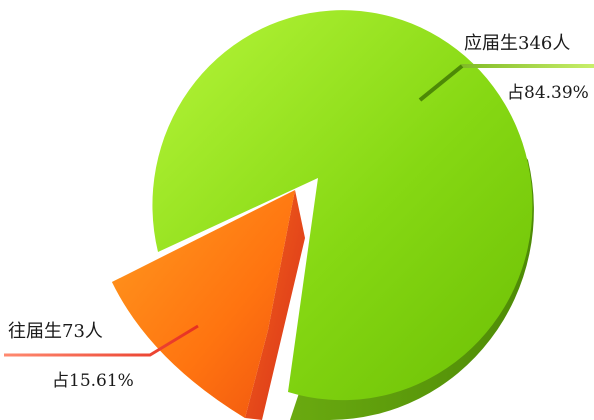 This screenshot has width=594, height=420. Describe the element at coordinates (55, 331) in the screenshot. I see `slice-label-wangjiesheng: 往届生73人` at that location.